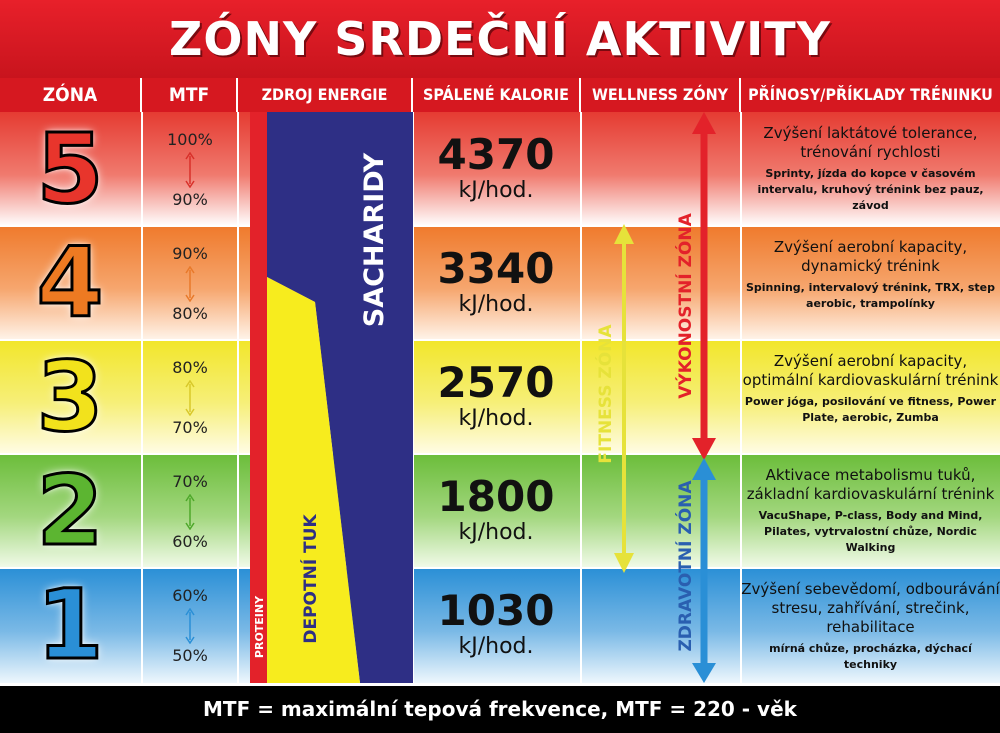 Image resolution: width=1000 pixels, height=733 pixels. What do you see at coordinates (71, 95) in the screenshot?
I see `header-zone: ZÓNA` at bounding box center [71, 95].